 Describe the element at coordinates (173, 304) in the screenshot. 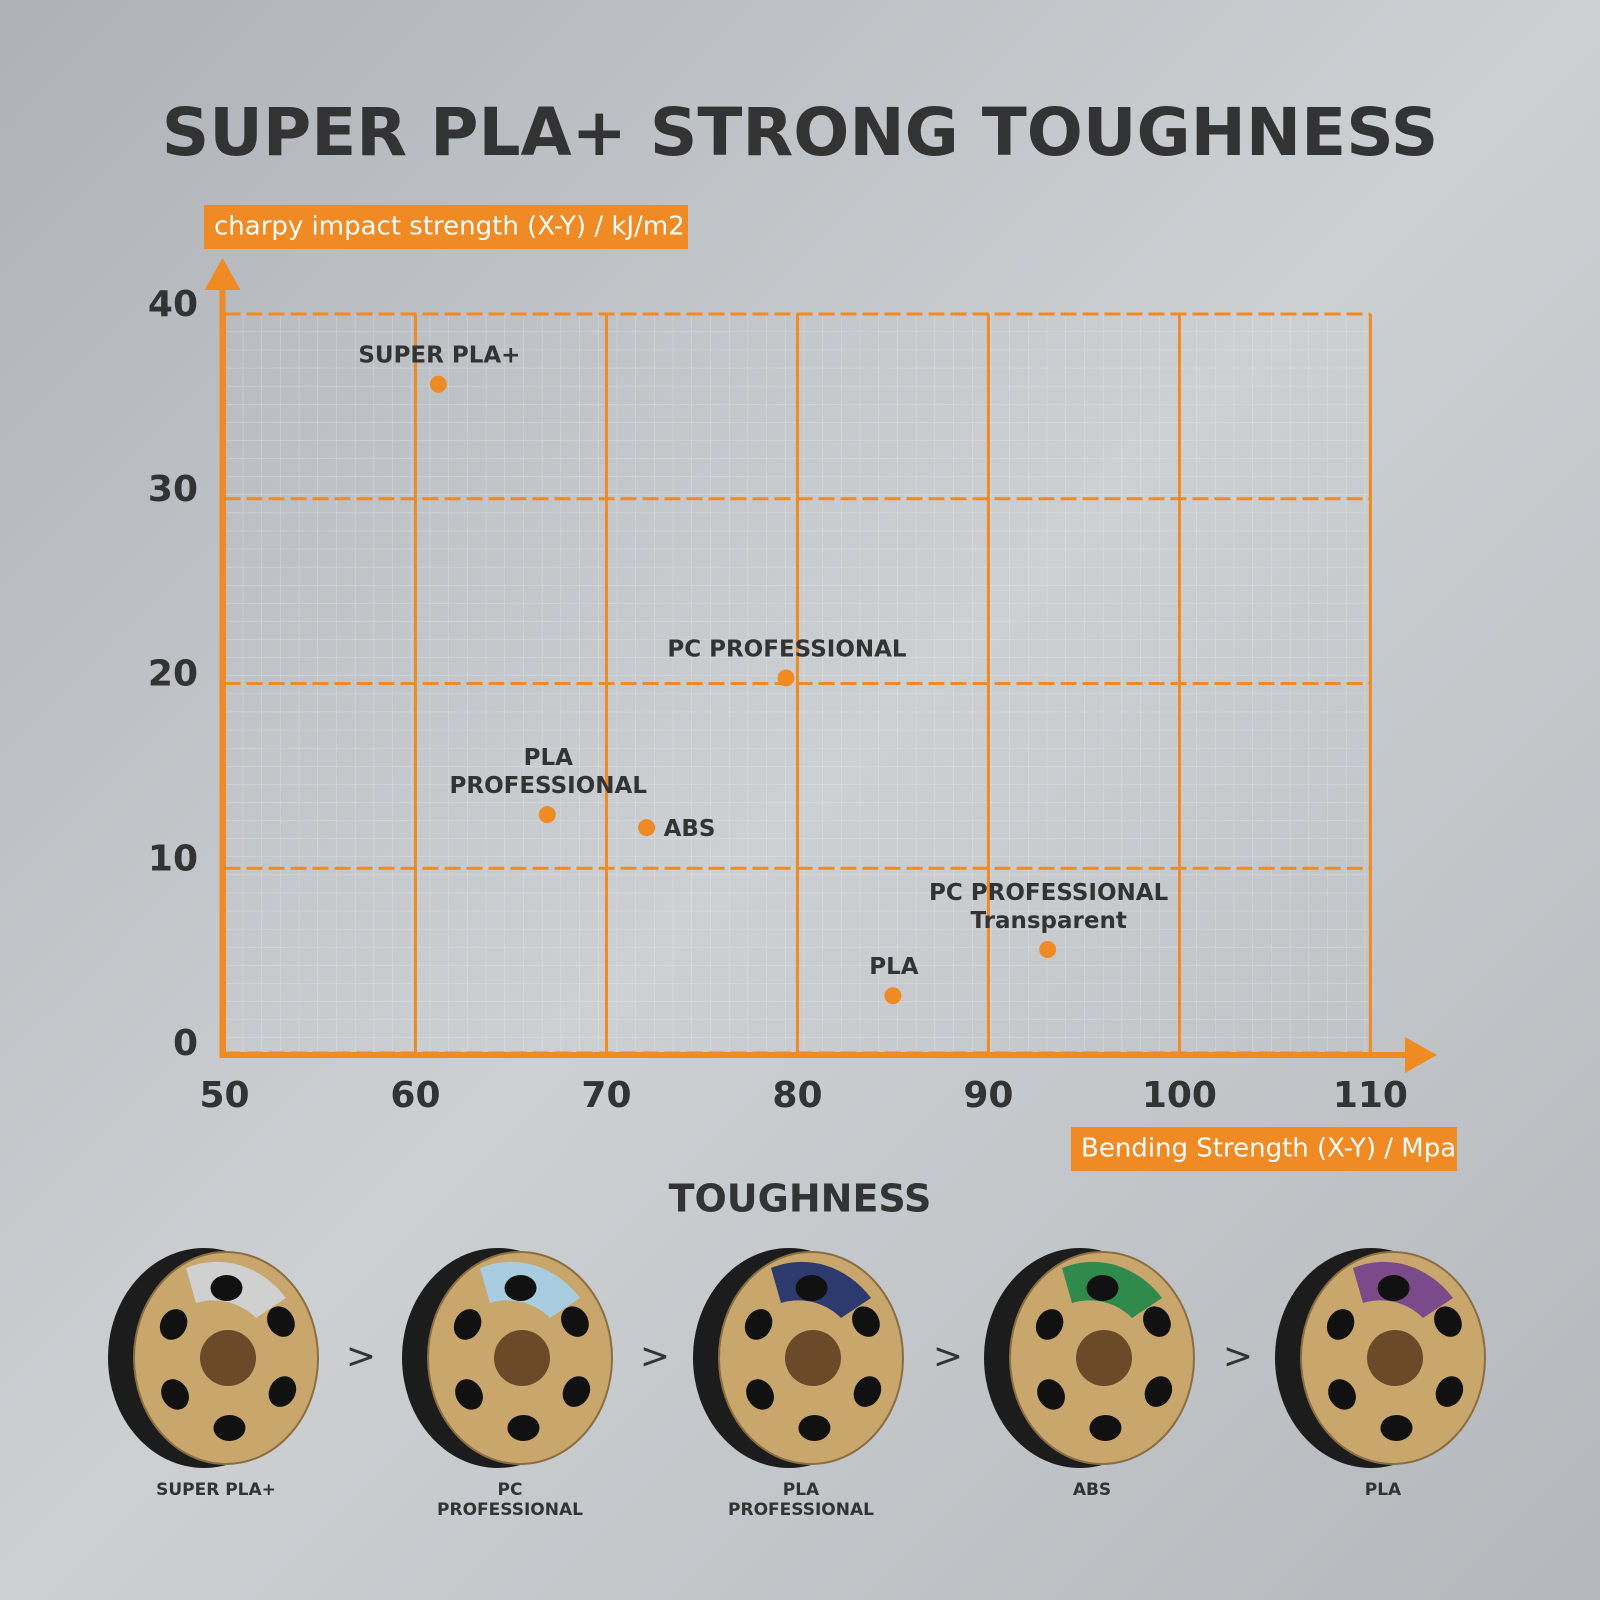

I see `y-tick-label: 40` at that location.